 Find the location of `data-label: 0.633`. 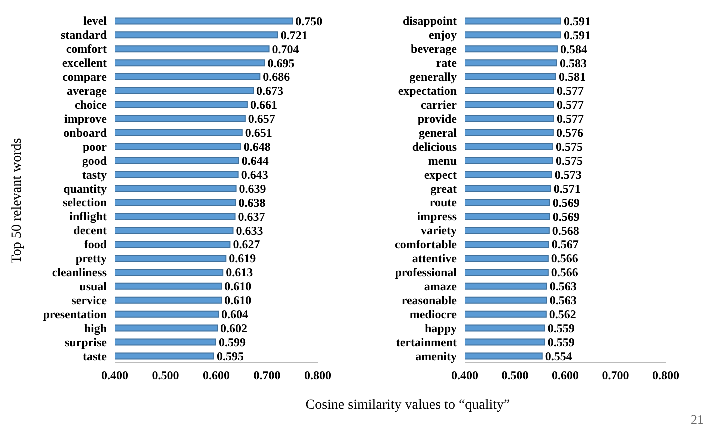

data-label: 0.633 is located at coordinates (250, 231).